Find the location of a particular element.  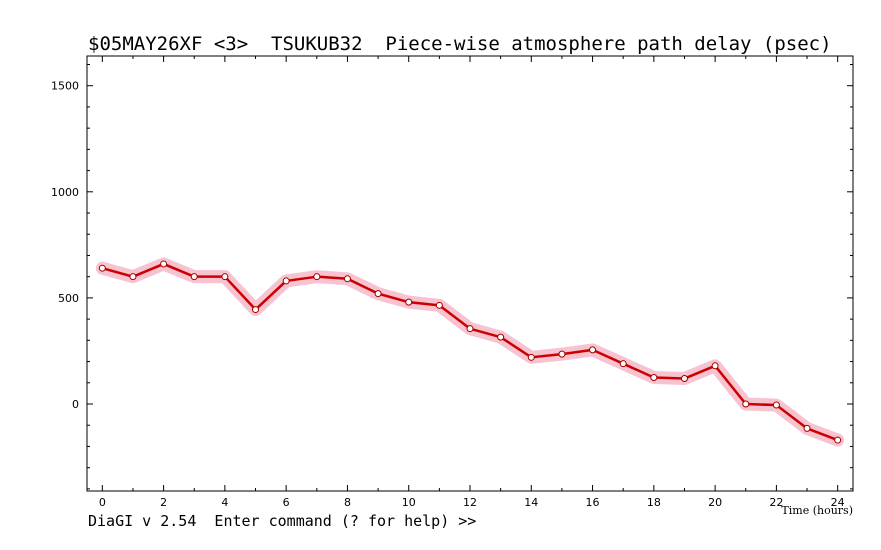

x-tick-label: 14 is located at coordinates (531, 502).